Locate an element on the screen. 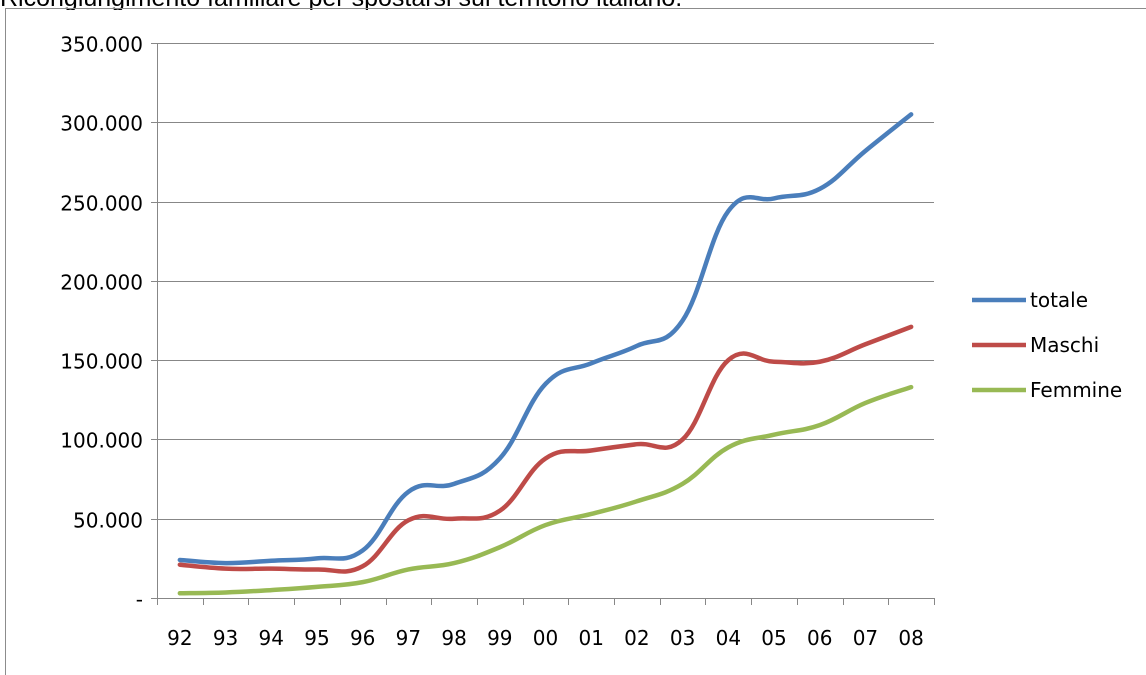  x-tick-label: 03 is located at coordinates (682, 638).